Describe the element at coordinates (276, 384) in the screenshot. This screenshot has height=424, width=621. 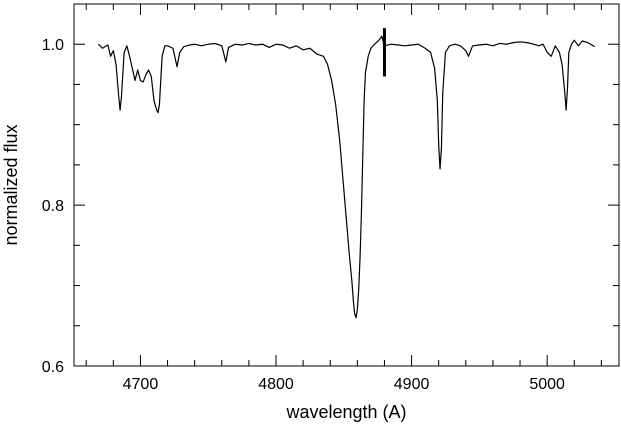
I see `x-tick-label: 4800` at that location.